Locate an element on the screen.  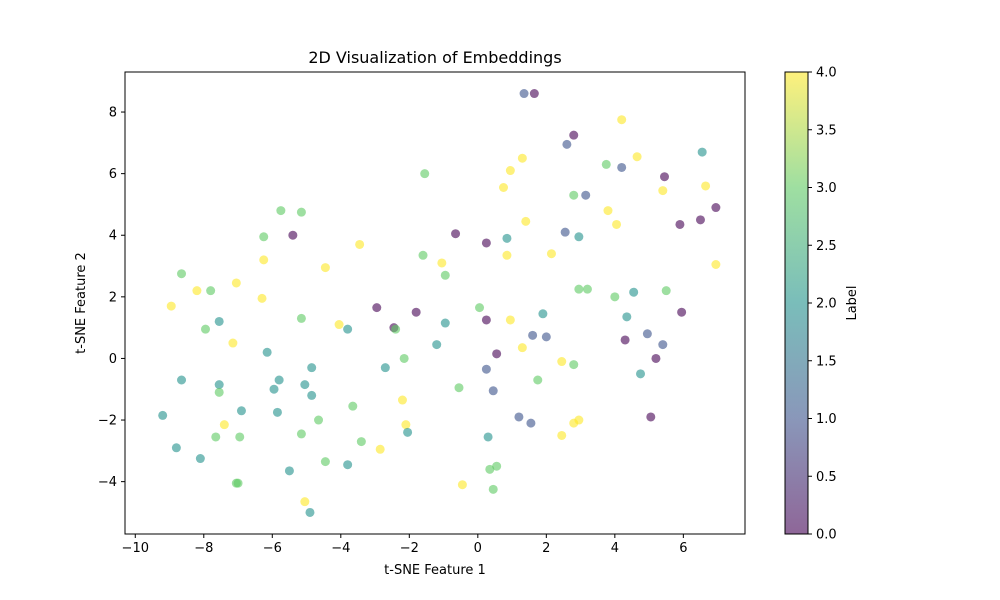
colorbar-tick-label: 1.0 is located at coordinates (826, 419).